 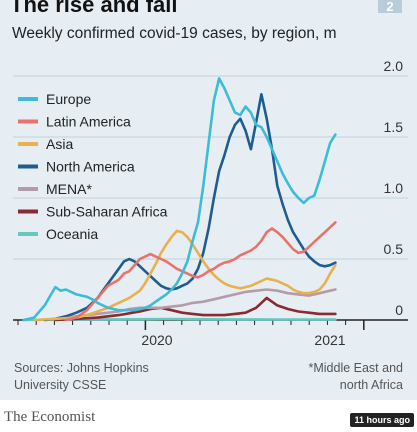 I want to click on series-line-sub-saharan-africa, so click(x=195, y=309).